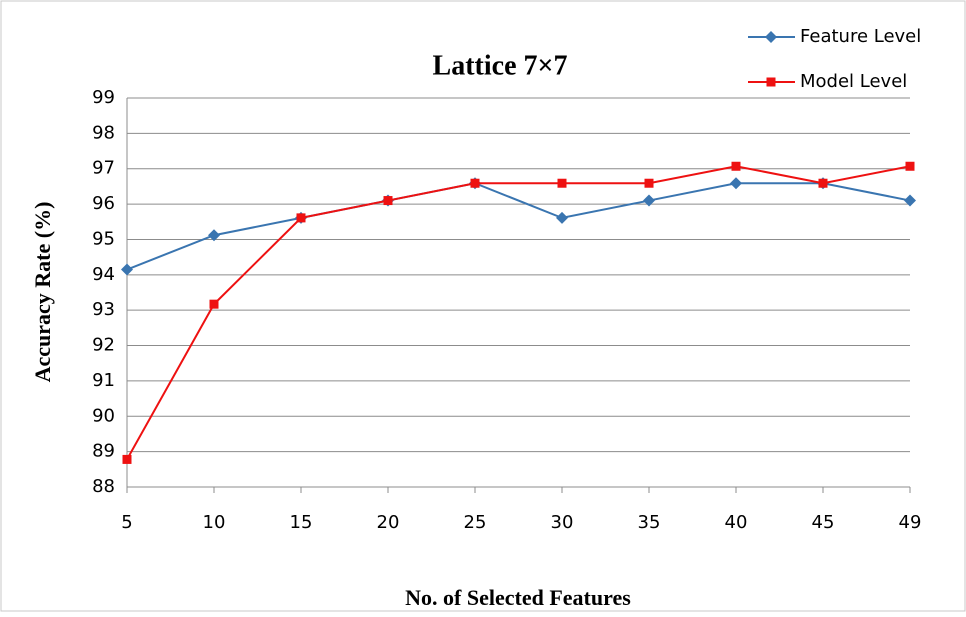 The height and width of the screenshot is (617, 966). I want to click on y-tick-label: 88, so click(103, 486).